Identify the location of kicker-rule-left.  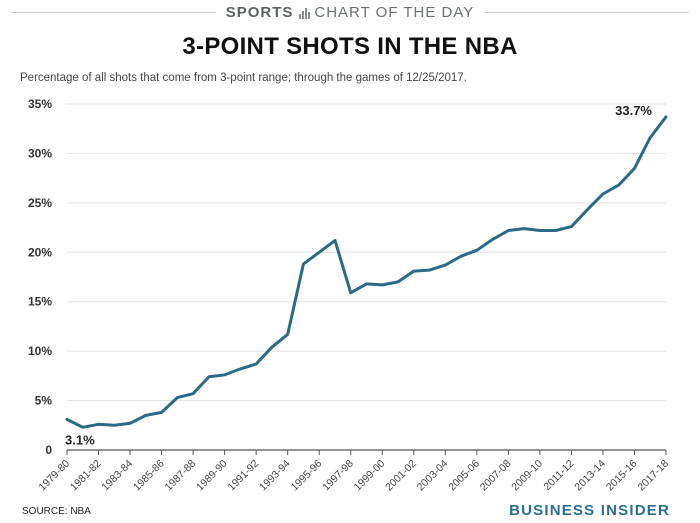
(113, 12).